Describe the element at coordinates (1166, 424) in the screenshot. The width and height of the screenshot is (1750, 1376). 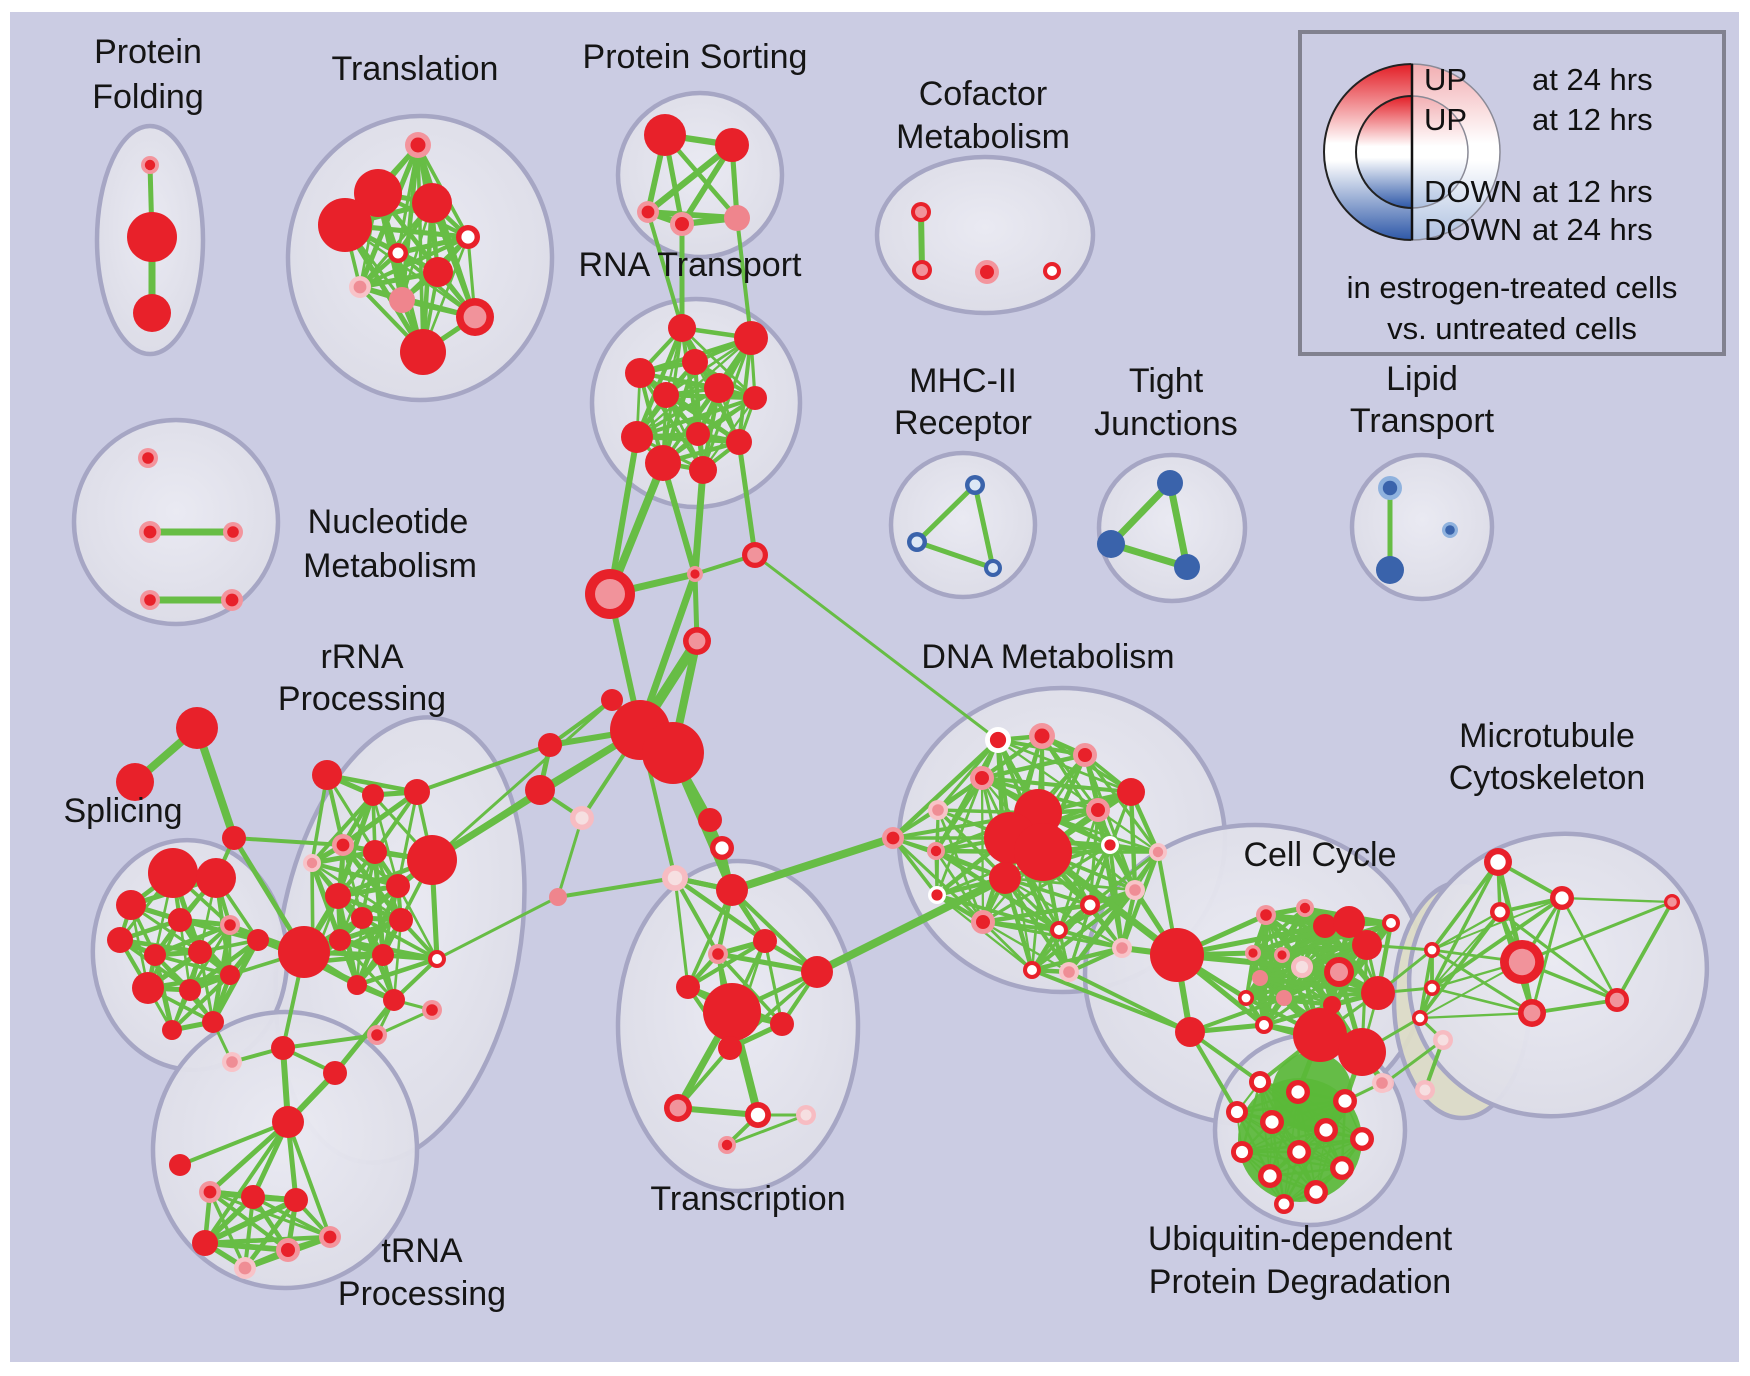
I see `cluster-label: Junctions` at that location.